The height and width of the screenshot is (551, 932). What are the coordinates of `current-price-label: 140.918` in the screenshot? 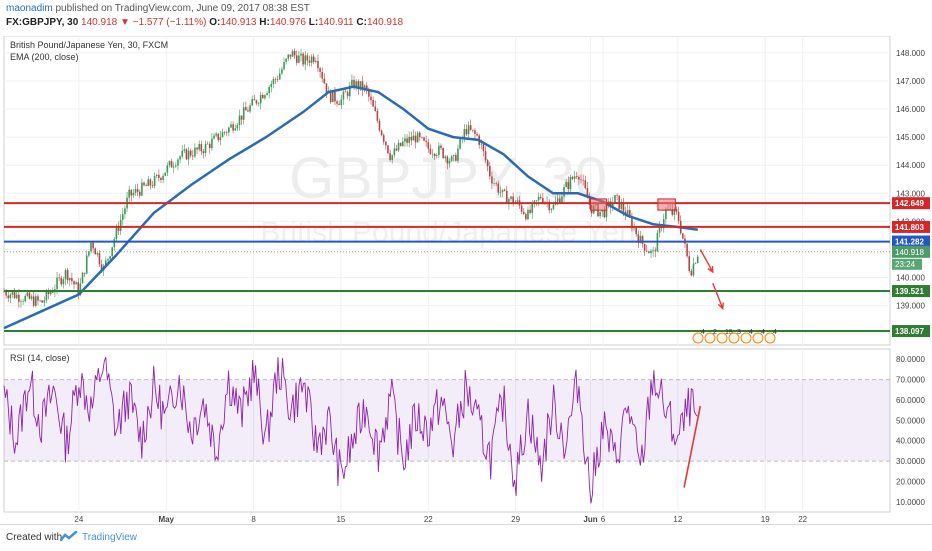 It's located at (909, 252).